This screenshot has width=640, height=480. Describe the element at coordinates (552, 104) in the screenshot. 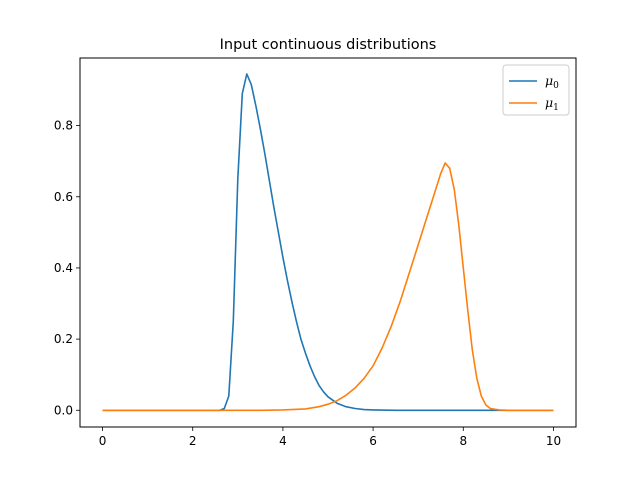

I see `legend-label-1: μ1` at that location.